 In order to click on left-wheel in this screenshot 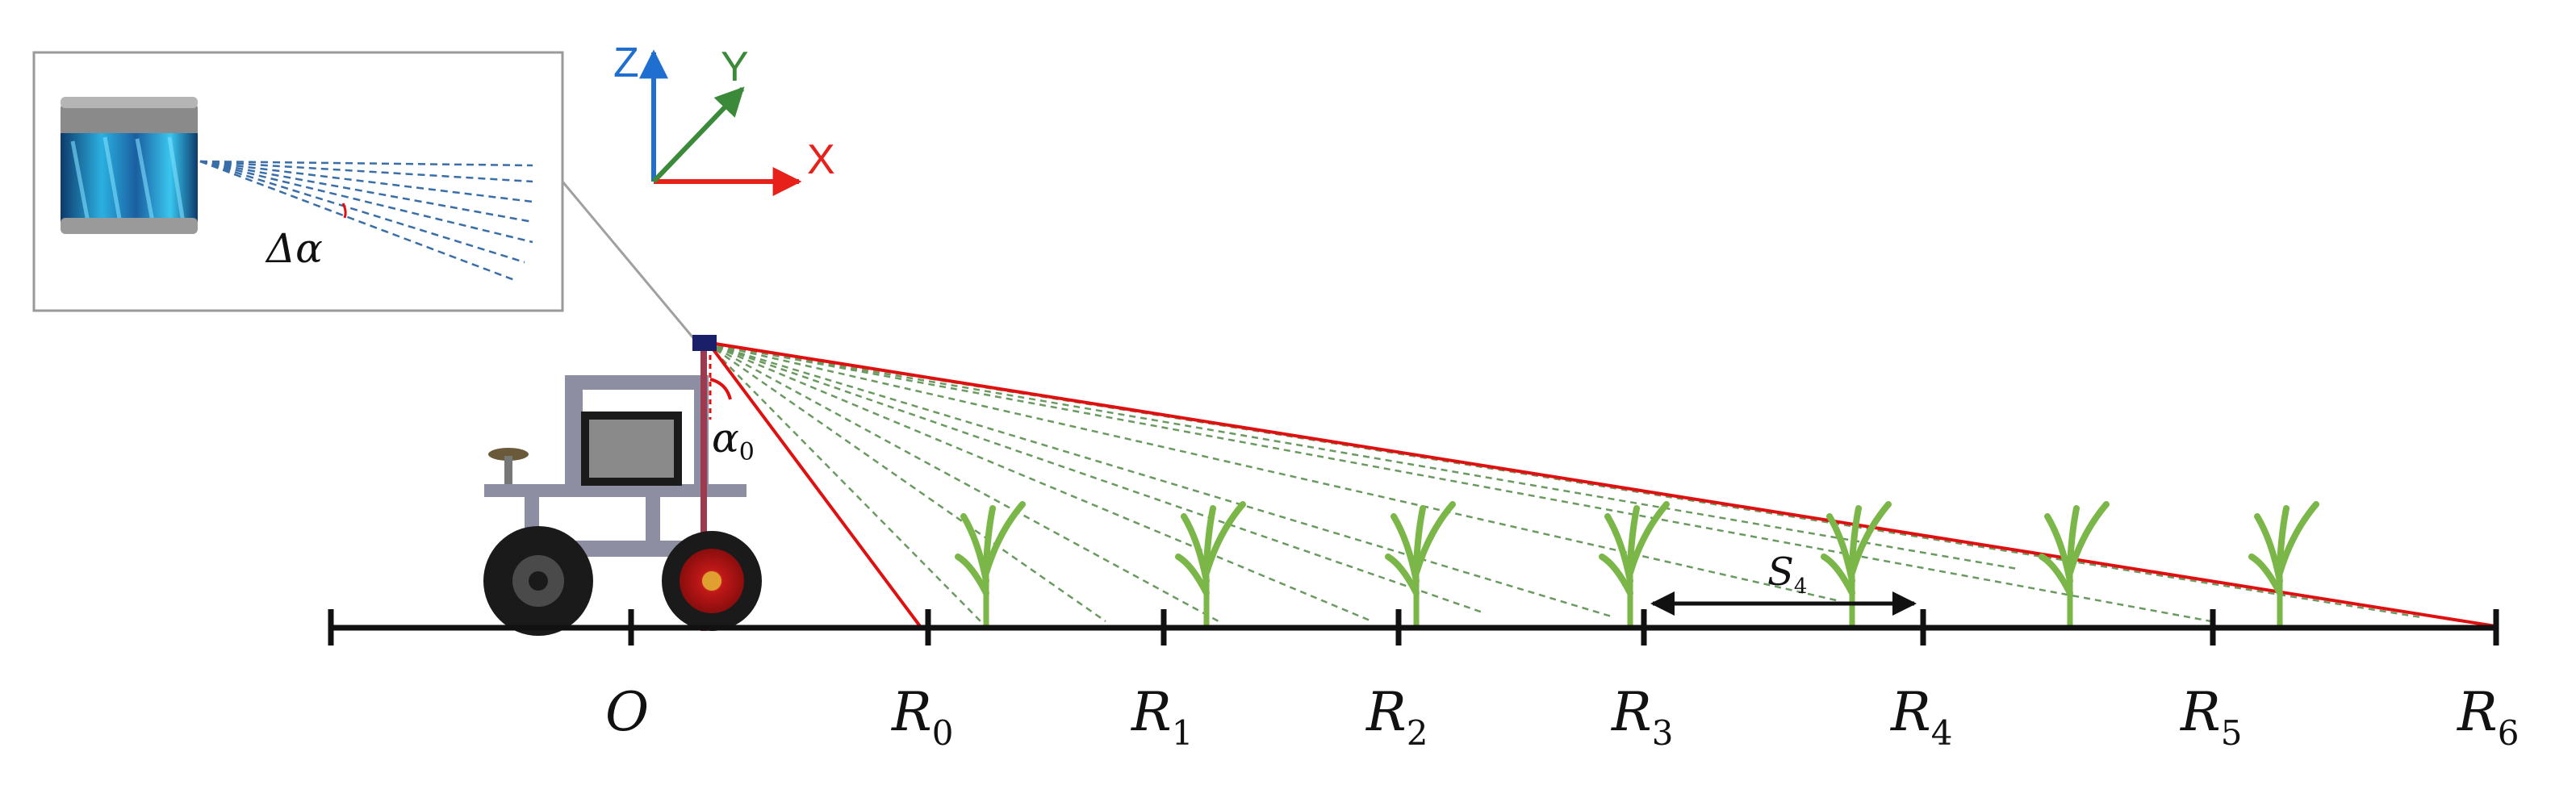, I will do `click(538, 581)`.